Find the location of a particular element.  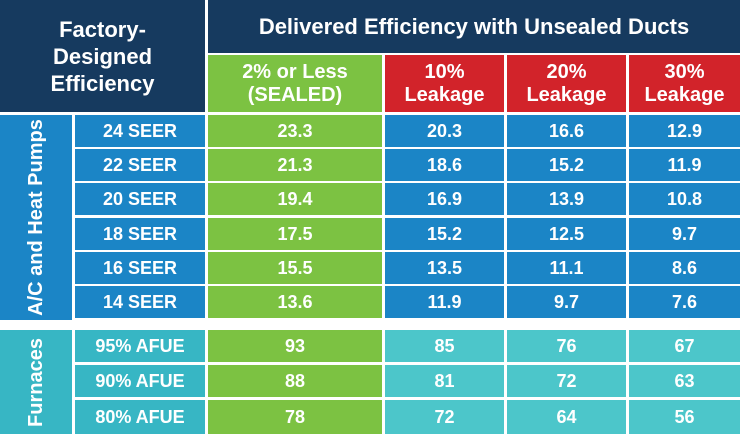

column-header-30-leakage: 30% Leakage is located at coordinates (684, 83).